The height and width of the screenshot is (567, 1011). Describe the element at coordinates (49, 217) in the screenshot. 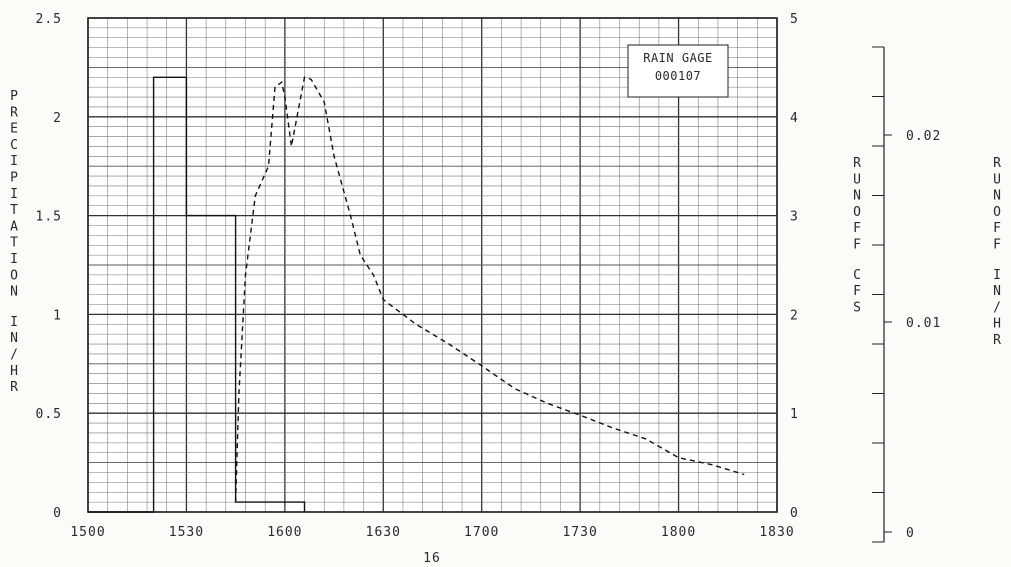

I see `y-left-tick-label: 1.5` at that location.